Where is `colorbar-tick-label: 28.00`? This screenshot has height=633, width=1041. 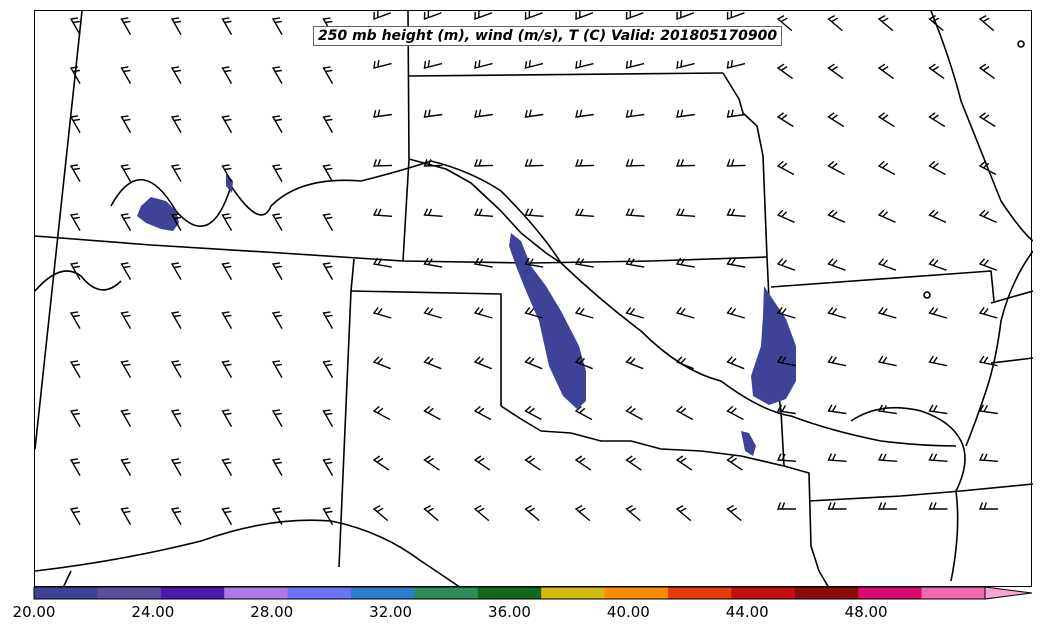
colorbar-tick-label: 28.00 is located at coordinates (272, 612).